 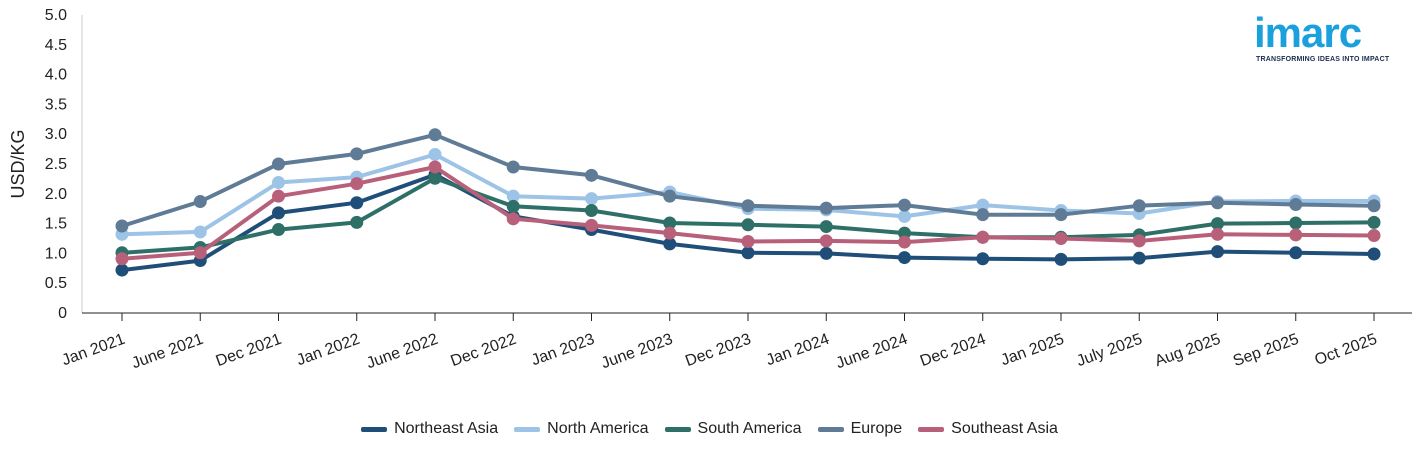 I want to click on y-tick-label: 1.0, so click(x=56, y=253).